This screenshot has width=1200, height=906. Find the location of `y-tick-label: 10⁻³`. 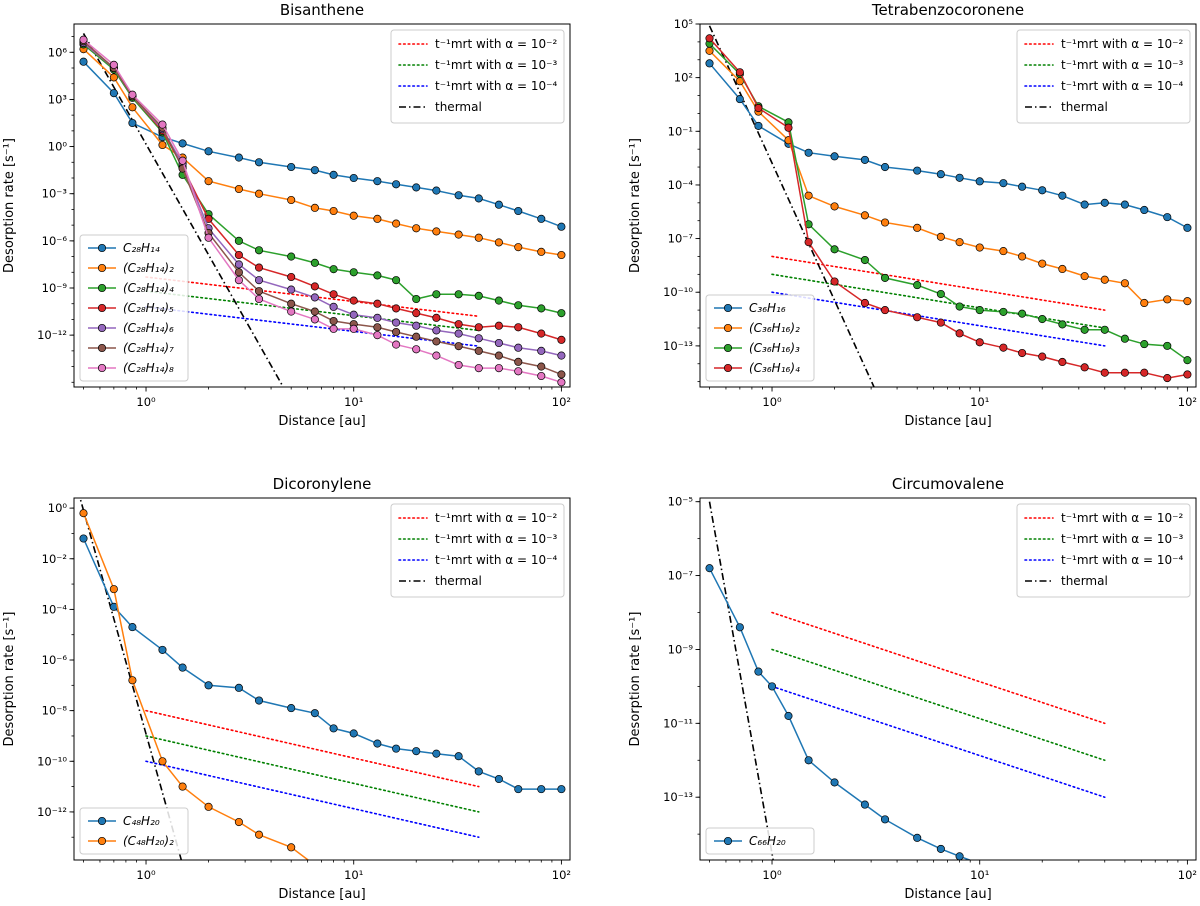

y-tick-label: 10⁻³ is located at coordinates (55, 194).